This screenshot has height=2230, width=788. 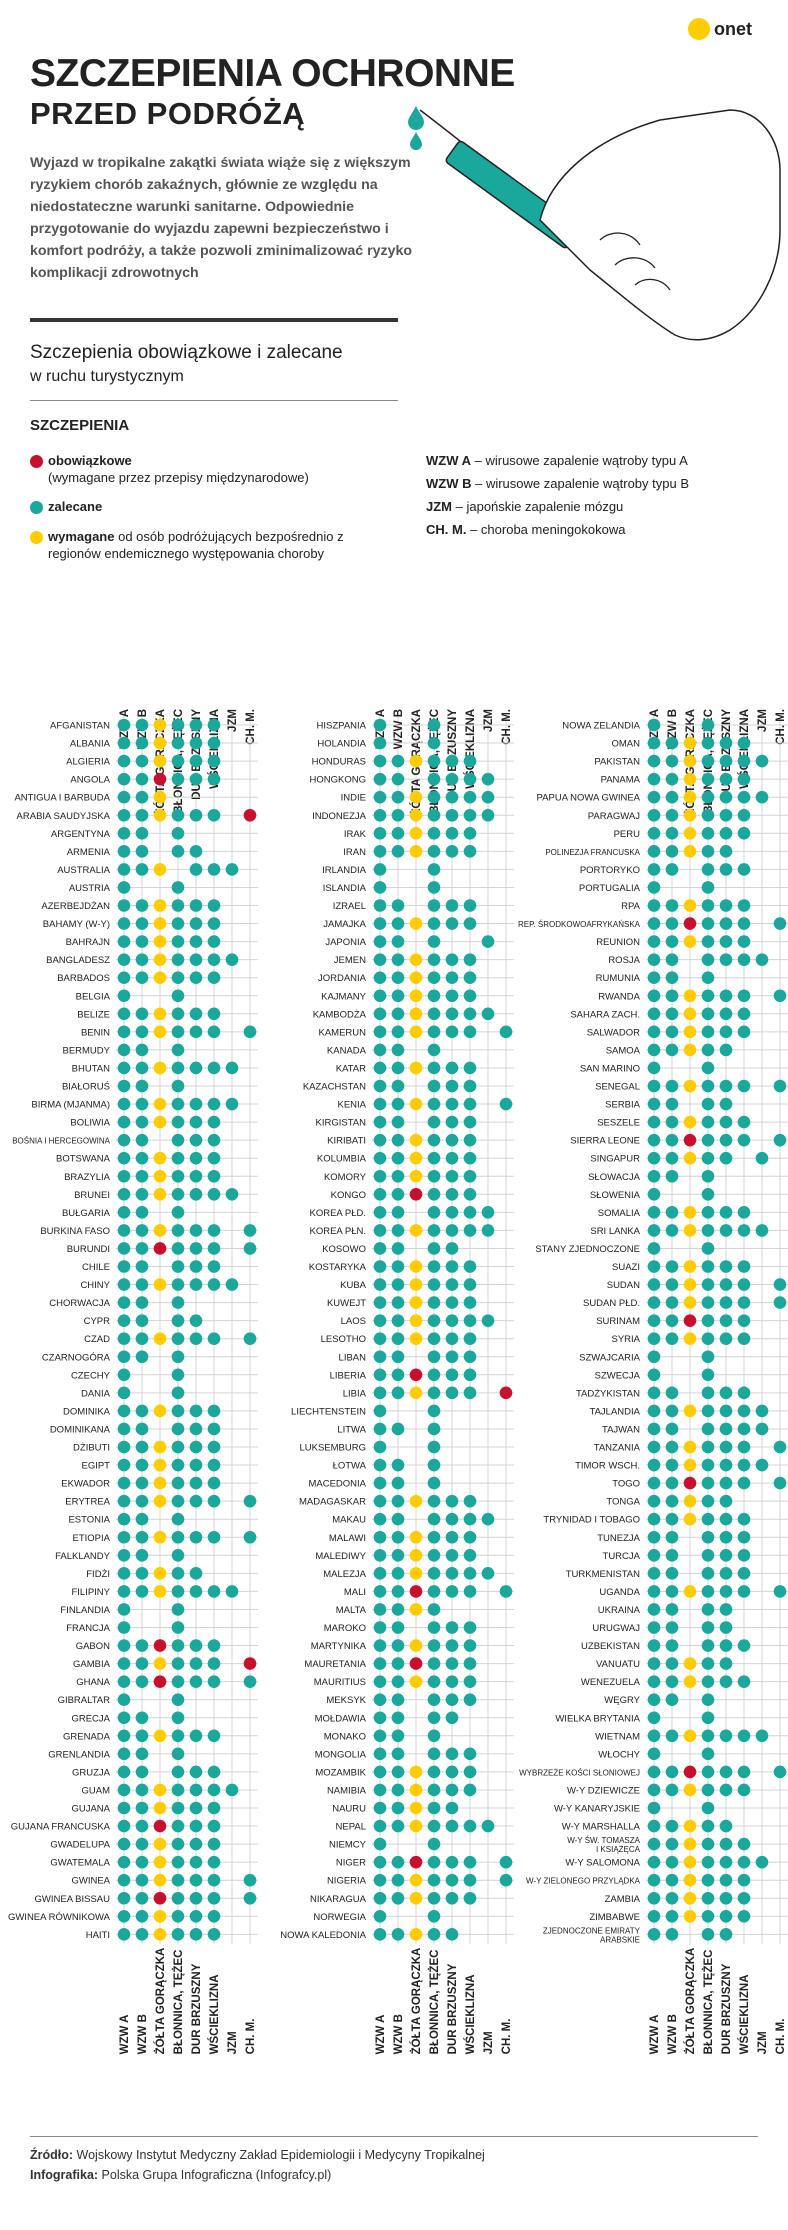 I want to click on country-label: GWINEA RÓWNIKOWA, so click(x=59, y=1917).